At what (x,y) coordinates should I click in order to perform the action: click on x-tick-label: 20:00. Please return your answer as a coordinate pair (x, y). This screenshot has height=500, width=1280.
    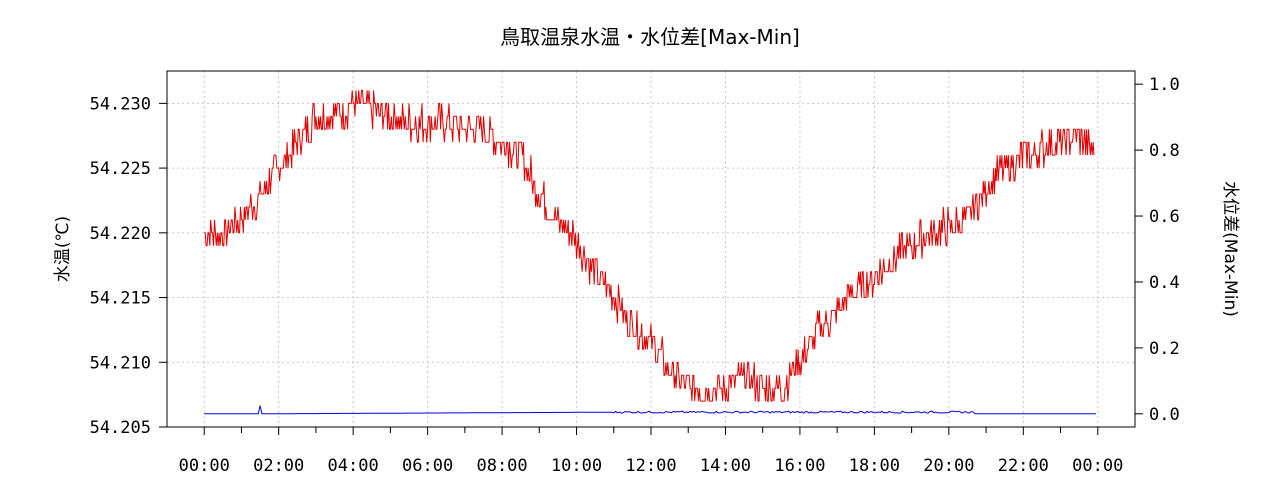
    Looking at the image, I should click on (948, 466).